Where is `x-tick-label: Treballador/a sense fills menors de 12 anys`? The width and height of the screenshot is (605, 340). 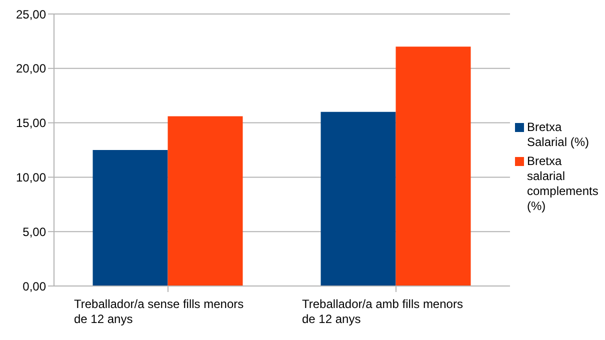 x-tick-label: Treballador/a sense fills menors de 12 anys is located at coordinates (159, 311).